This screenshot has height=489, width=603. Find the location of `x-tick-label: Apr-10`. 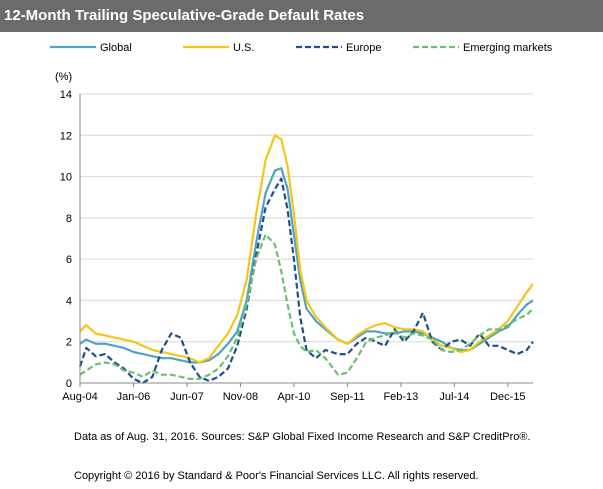

x-tick-label: Apr-10 is located at coordinates (293, 397).